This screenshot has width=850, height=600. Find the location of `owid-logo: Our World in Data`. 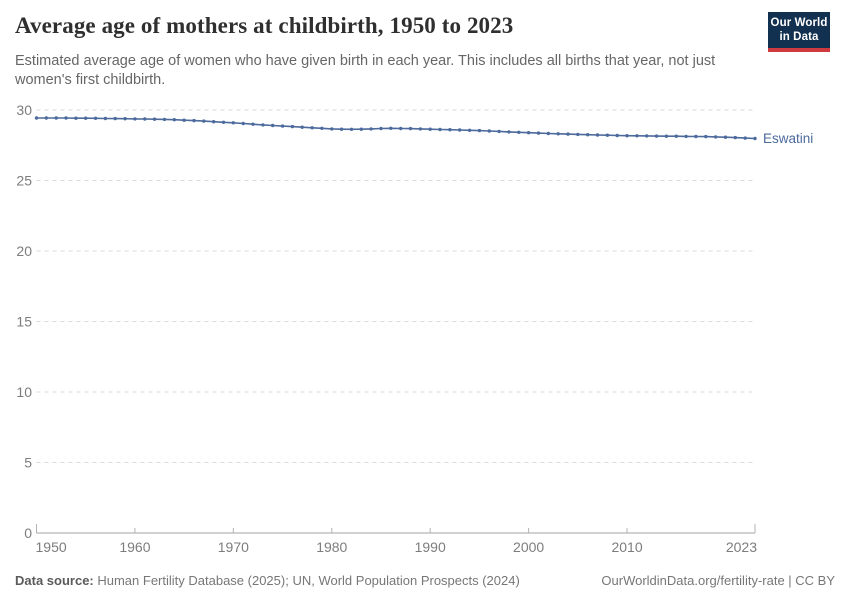

owid-logo: Our World in Data is located at coordinates (799, 32).